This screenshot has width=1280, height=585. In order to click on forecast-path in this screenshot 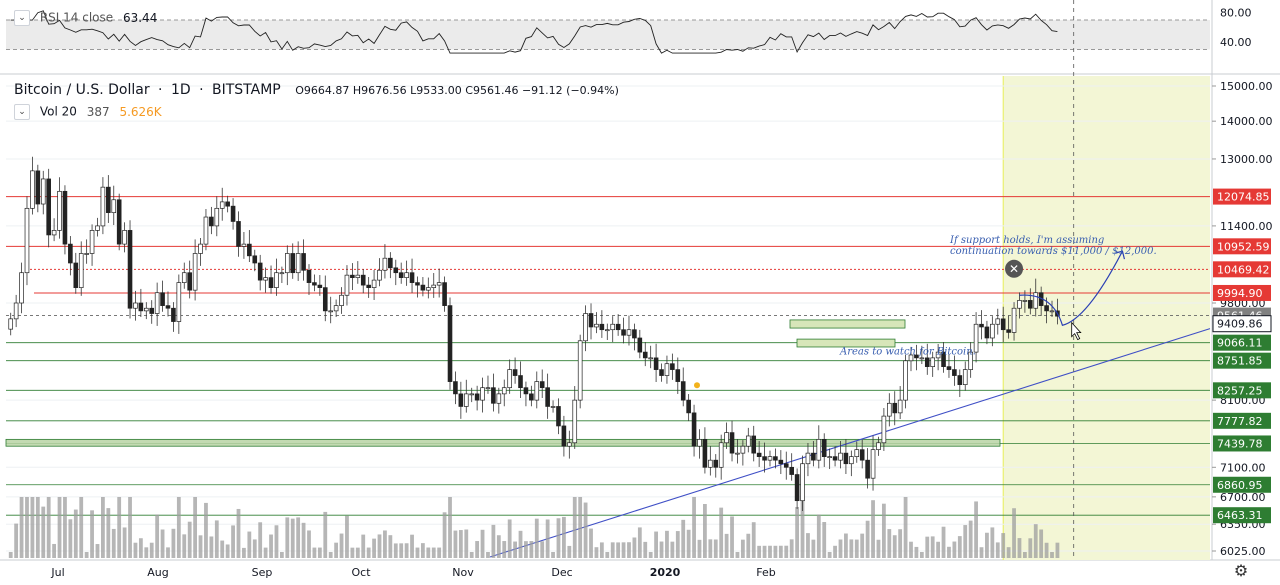, I will do `click(1071, 288)`.